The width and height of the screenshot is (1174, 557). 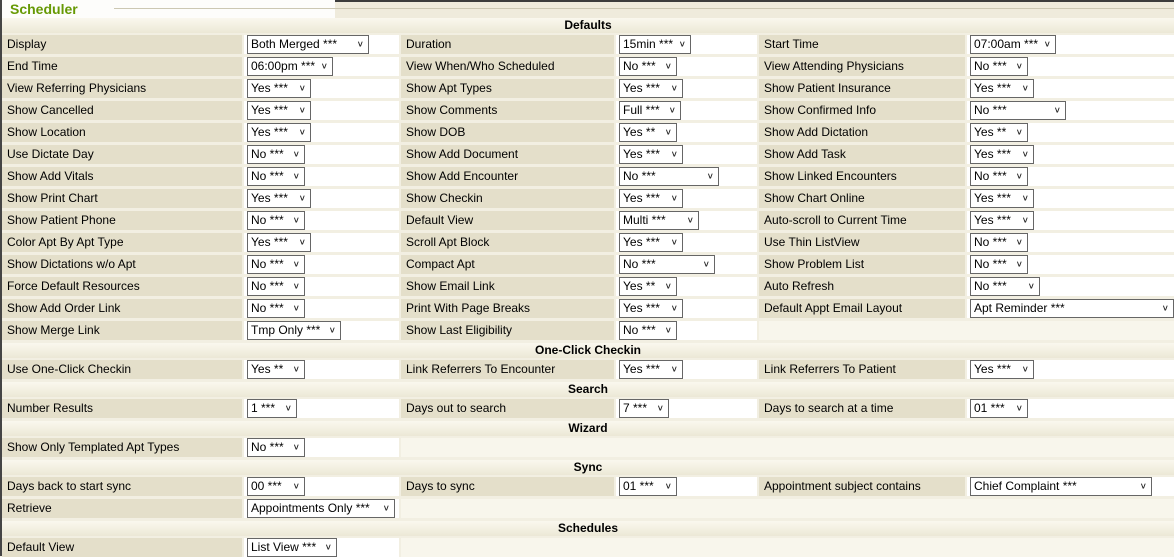 What do you see at coordinates (999, 132) in the screenshot?
I see `show-add-dictation-select: Yes ** ∨` at bounding box center [999, 132].